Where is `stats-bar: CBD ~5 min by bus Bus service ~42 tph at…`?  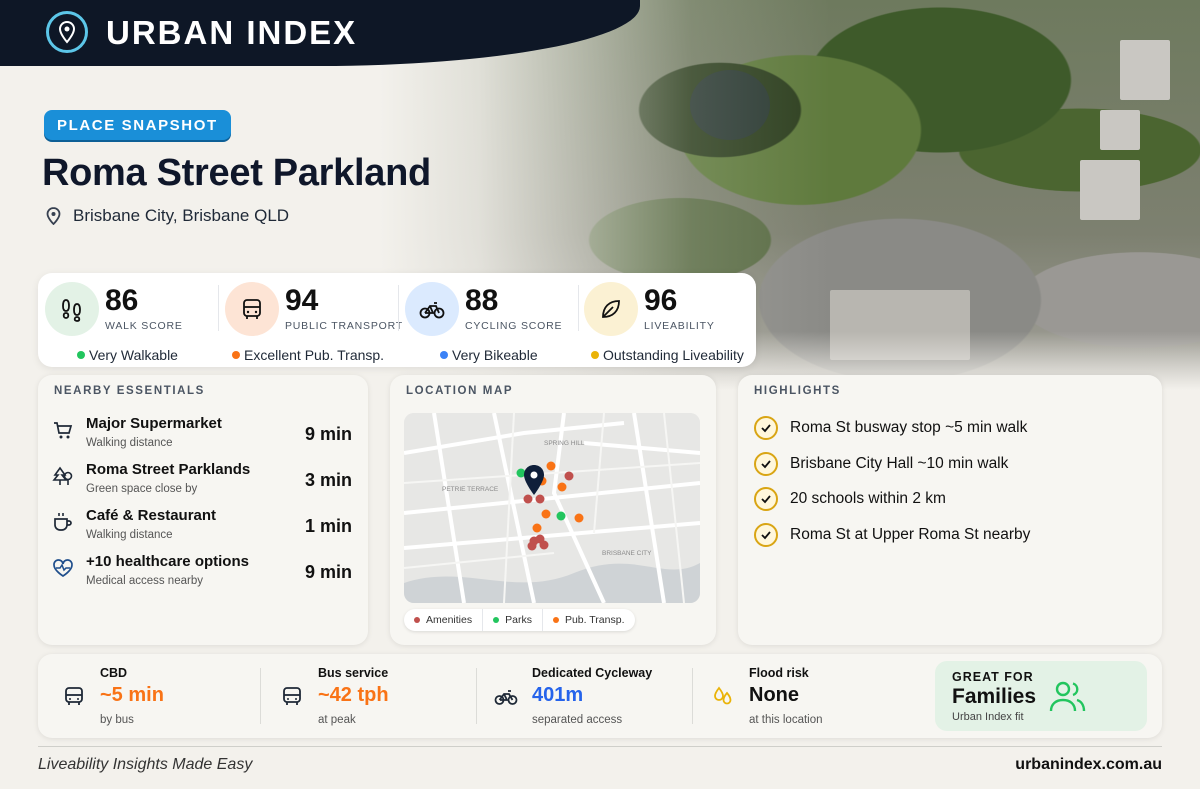
stats-bar: CBD ~5 min by bus Bus service ~42 tph at… is located at coordinates (600, 696).